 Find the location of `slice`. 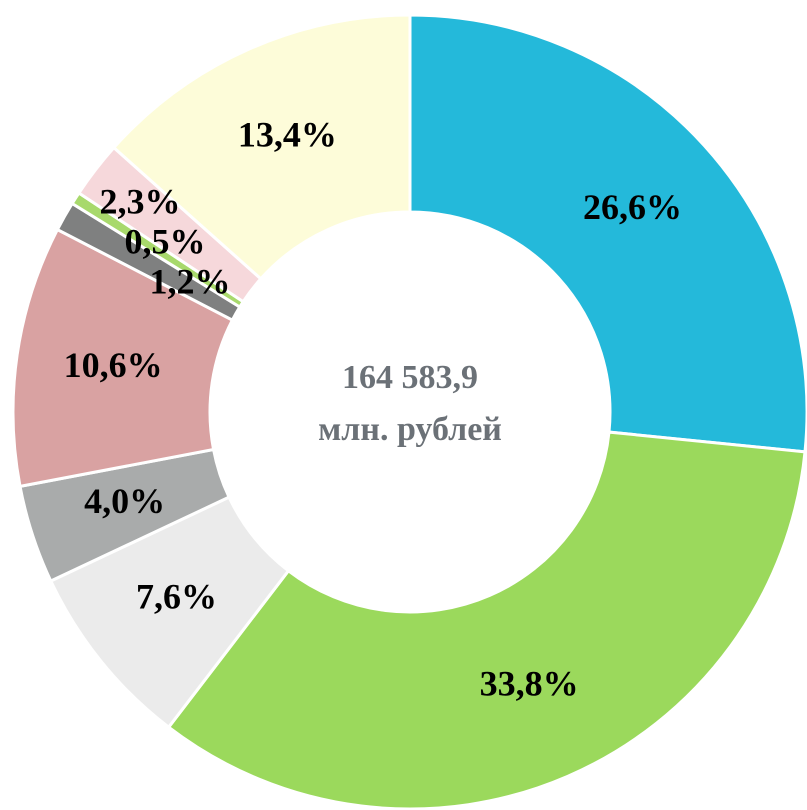

slice is located at coordinates (261, 147).